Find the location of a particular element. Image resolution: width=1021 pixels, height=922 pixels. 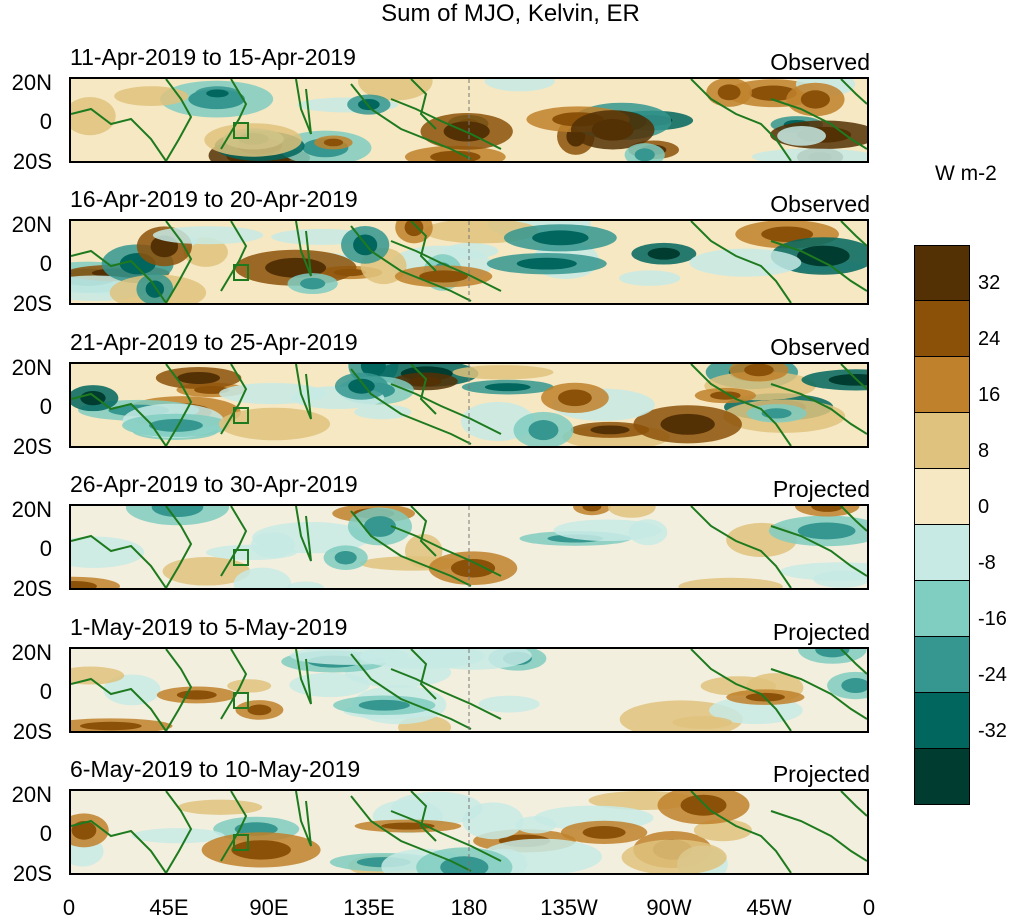

panel-date-range: 1-May-2019 to 5-May-2019 is located at coordinates (209, 627).